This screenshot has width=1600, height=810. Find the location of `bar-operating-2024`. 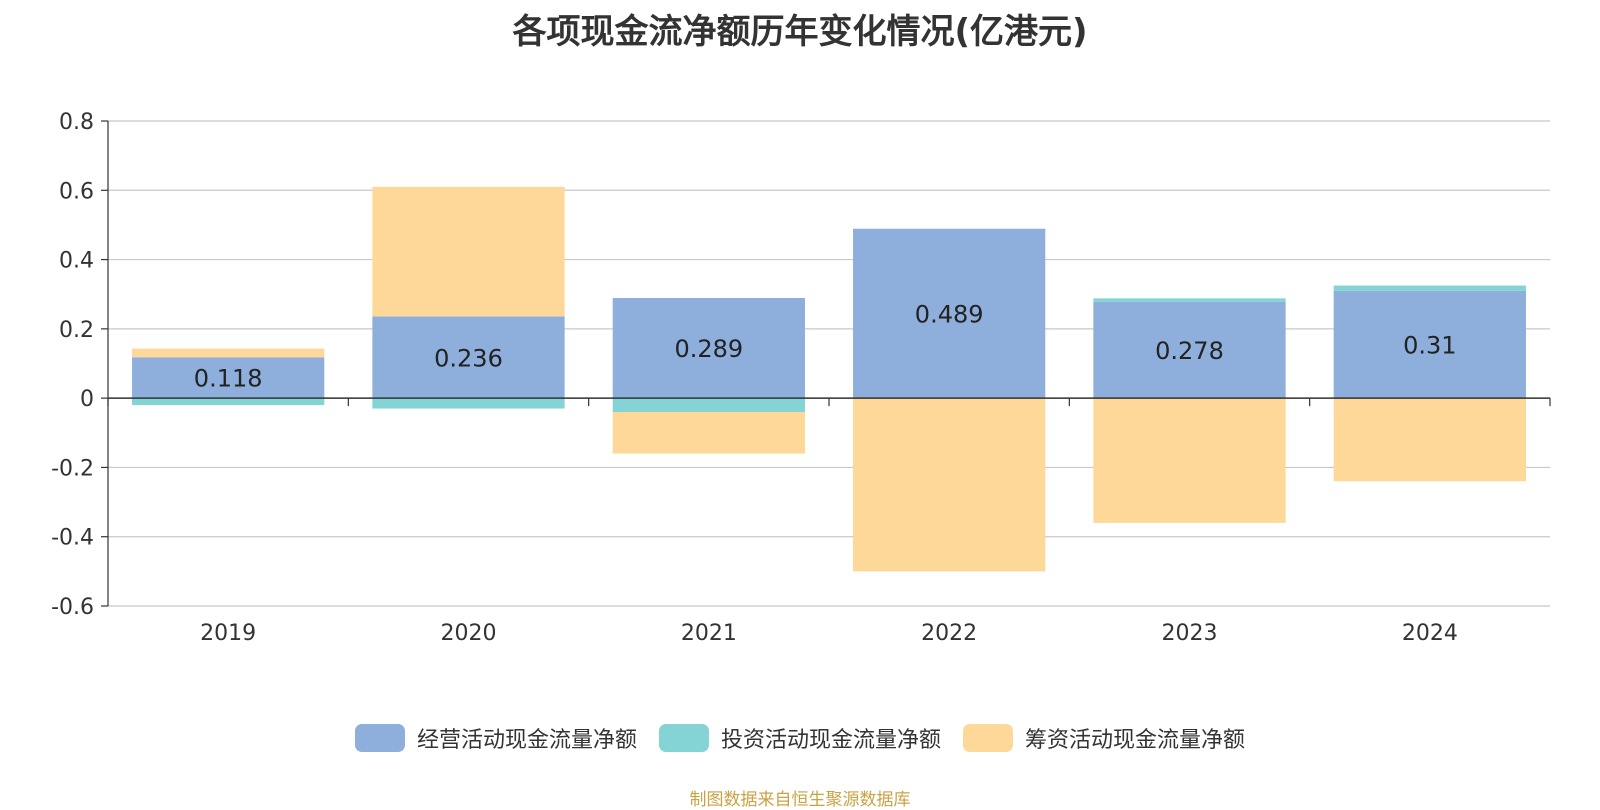

bar-operating-2024 is located at coordinates (1429, 344).